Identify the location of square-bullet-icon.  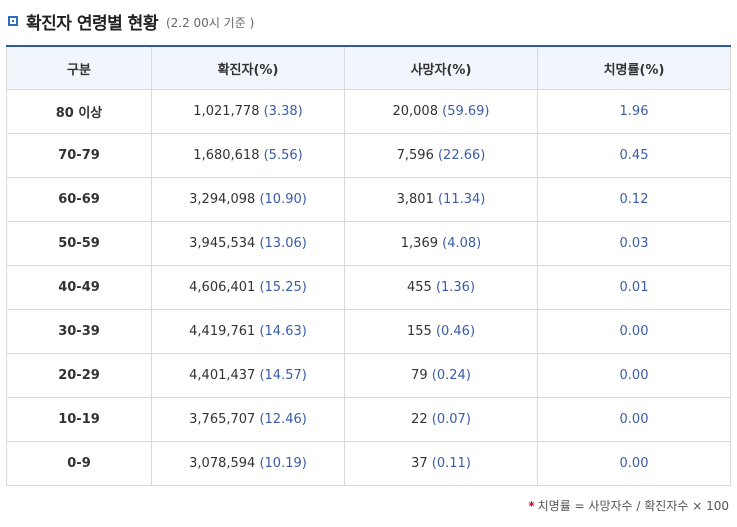
(13, 21).